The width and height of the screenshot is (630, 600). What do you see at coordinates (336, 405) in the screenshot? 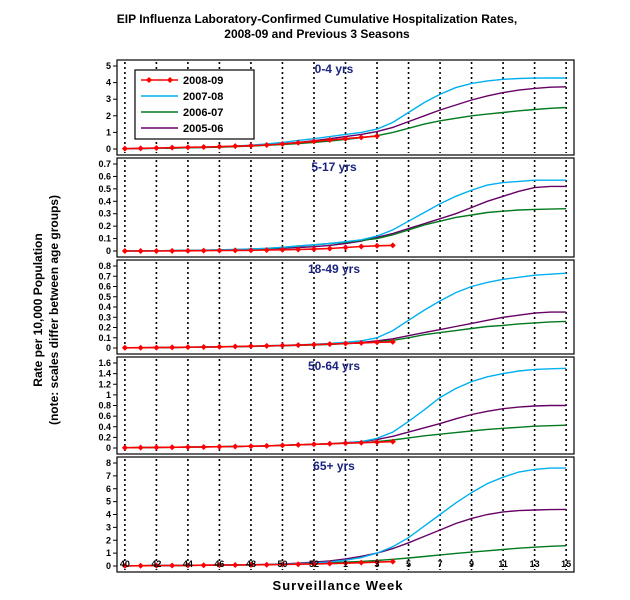
I see `panel-3: 00.20.40.60.811.21.41.6 50-64 yrs` at bounding box center [336, 405].